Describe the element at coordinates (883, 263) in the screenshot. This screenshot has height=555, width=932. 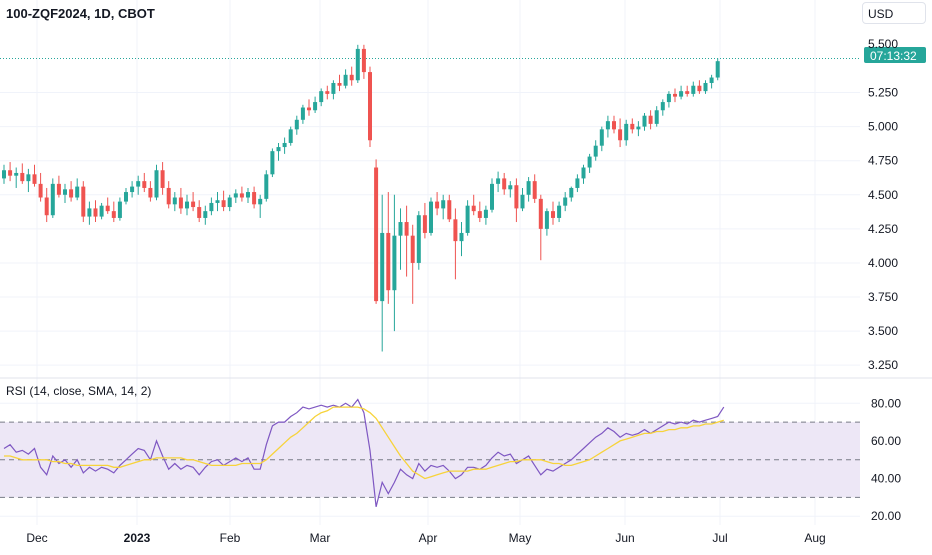
I see `price-tick-label: 4.000` at that location.